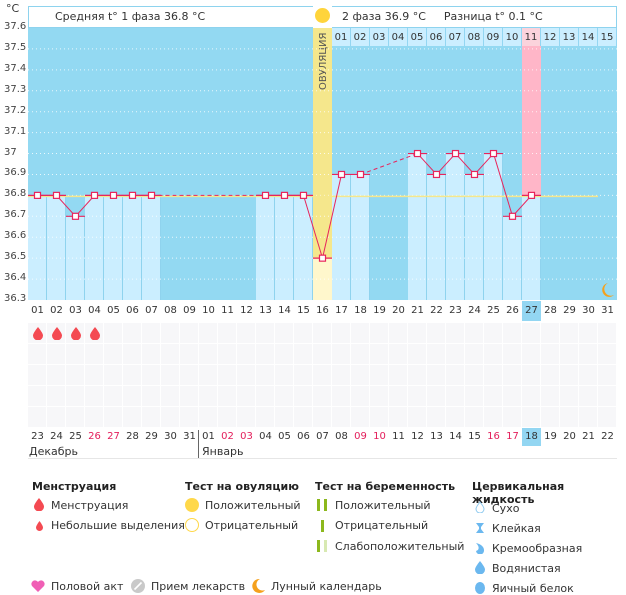 The image size is (626, 595). What do you see at coordinates (113, 436) in the screenshot?
I see `calendar-date: 27` at bounding box center [113, 436].